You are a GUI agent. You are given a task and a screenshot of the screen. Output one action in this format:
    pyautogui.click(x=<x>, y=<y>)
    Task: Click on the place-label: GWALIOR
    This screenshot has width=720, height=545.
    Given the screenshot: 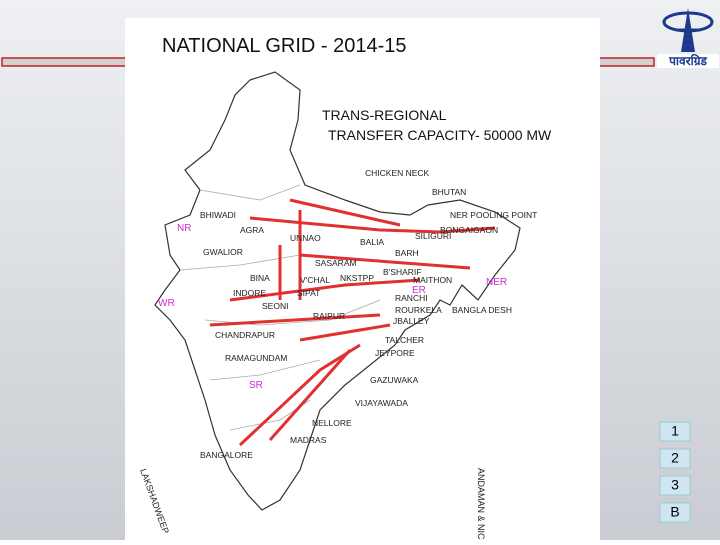 What is the action you would take?
    pyautogui.click(x=223, y=252)
    